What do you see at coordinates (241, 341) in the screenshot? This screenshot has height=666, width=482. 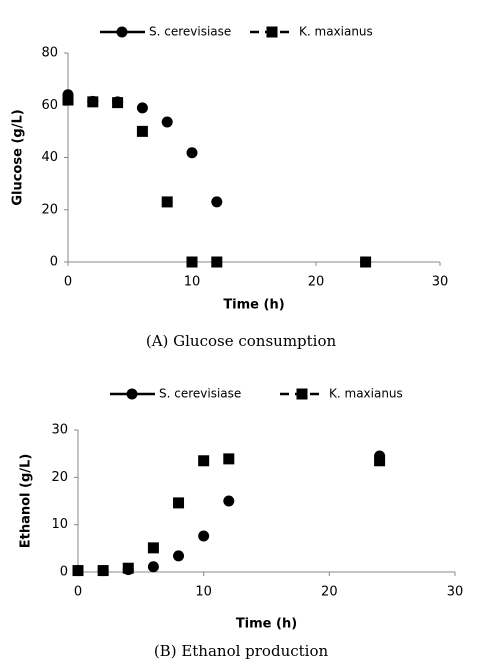 I see `caption: (A) Glucose consumption` at bounding box center [241, 341].